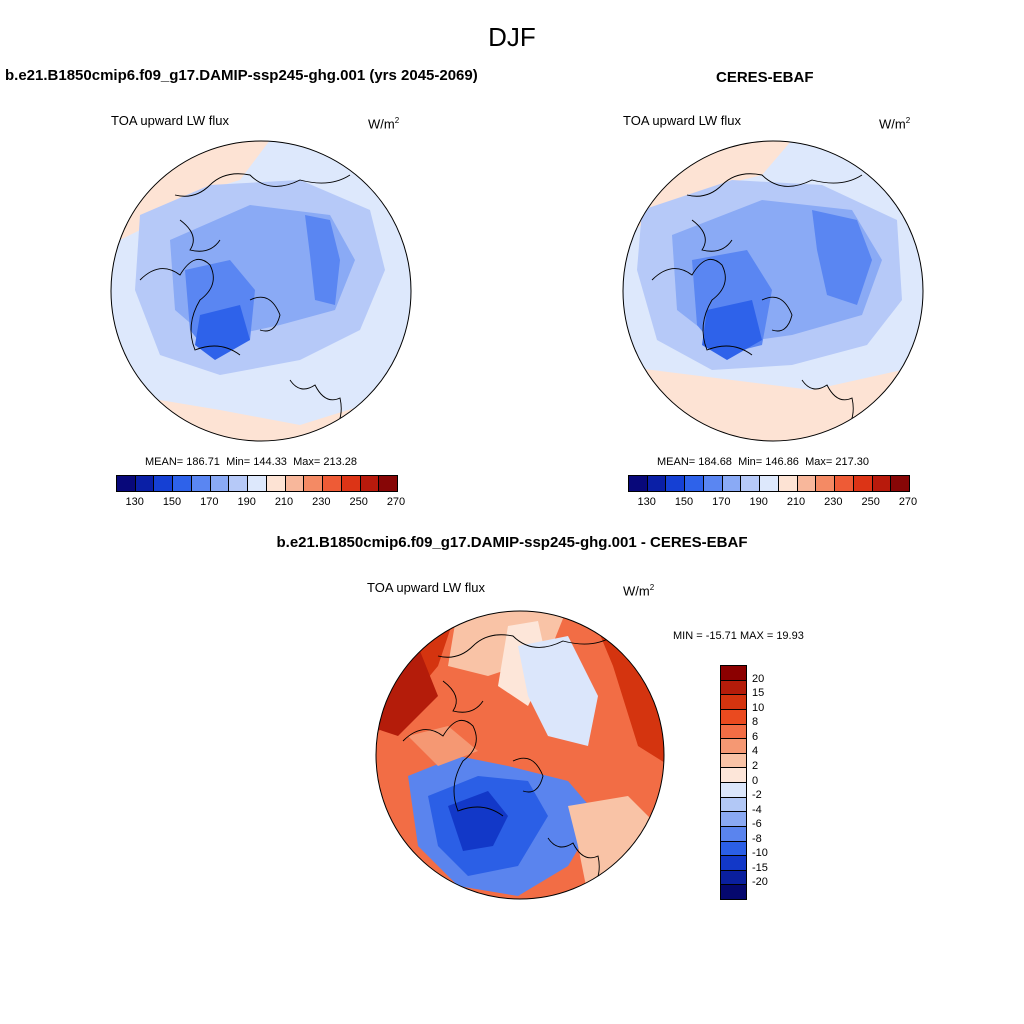 This screenshot has width=1024, height=1024. I want to click on diff-colorbar-tick-label: -15, so click(760, 867).